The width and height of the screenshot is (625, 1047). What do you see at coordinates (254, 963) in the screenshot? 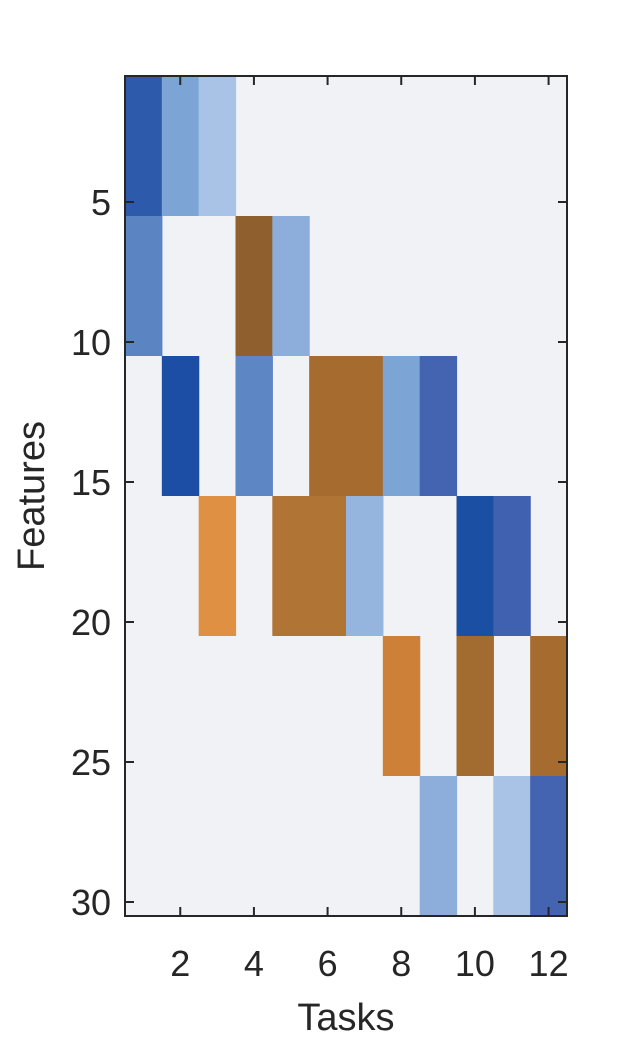
I see `x-tick-label-1: 4` at bounding box center [254, 963].